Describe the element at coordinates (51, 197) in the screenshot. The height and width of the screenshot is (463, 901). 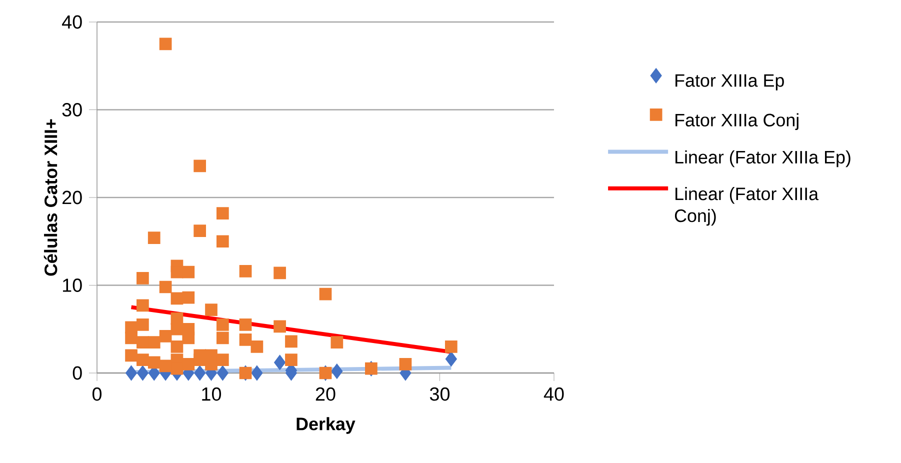
I see `y-axis-title: Células Cator XIII+` at that location.